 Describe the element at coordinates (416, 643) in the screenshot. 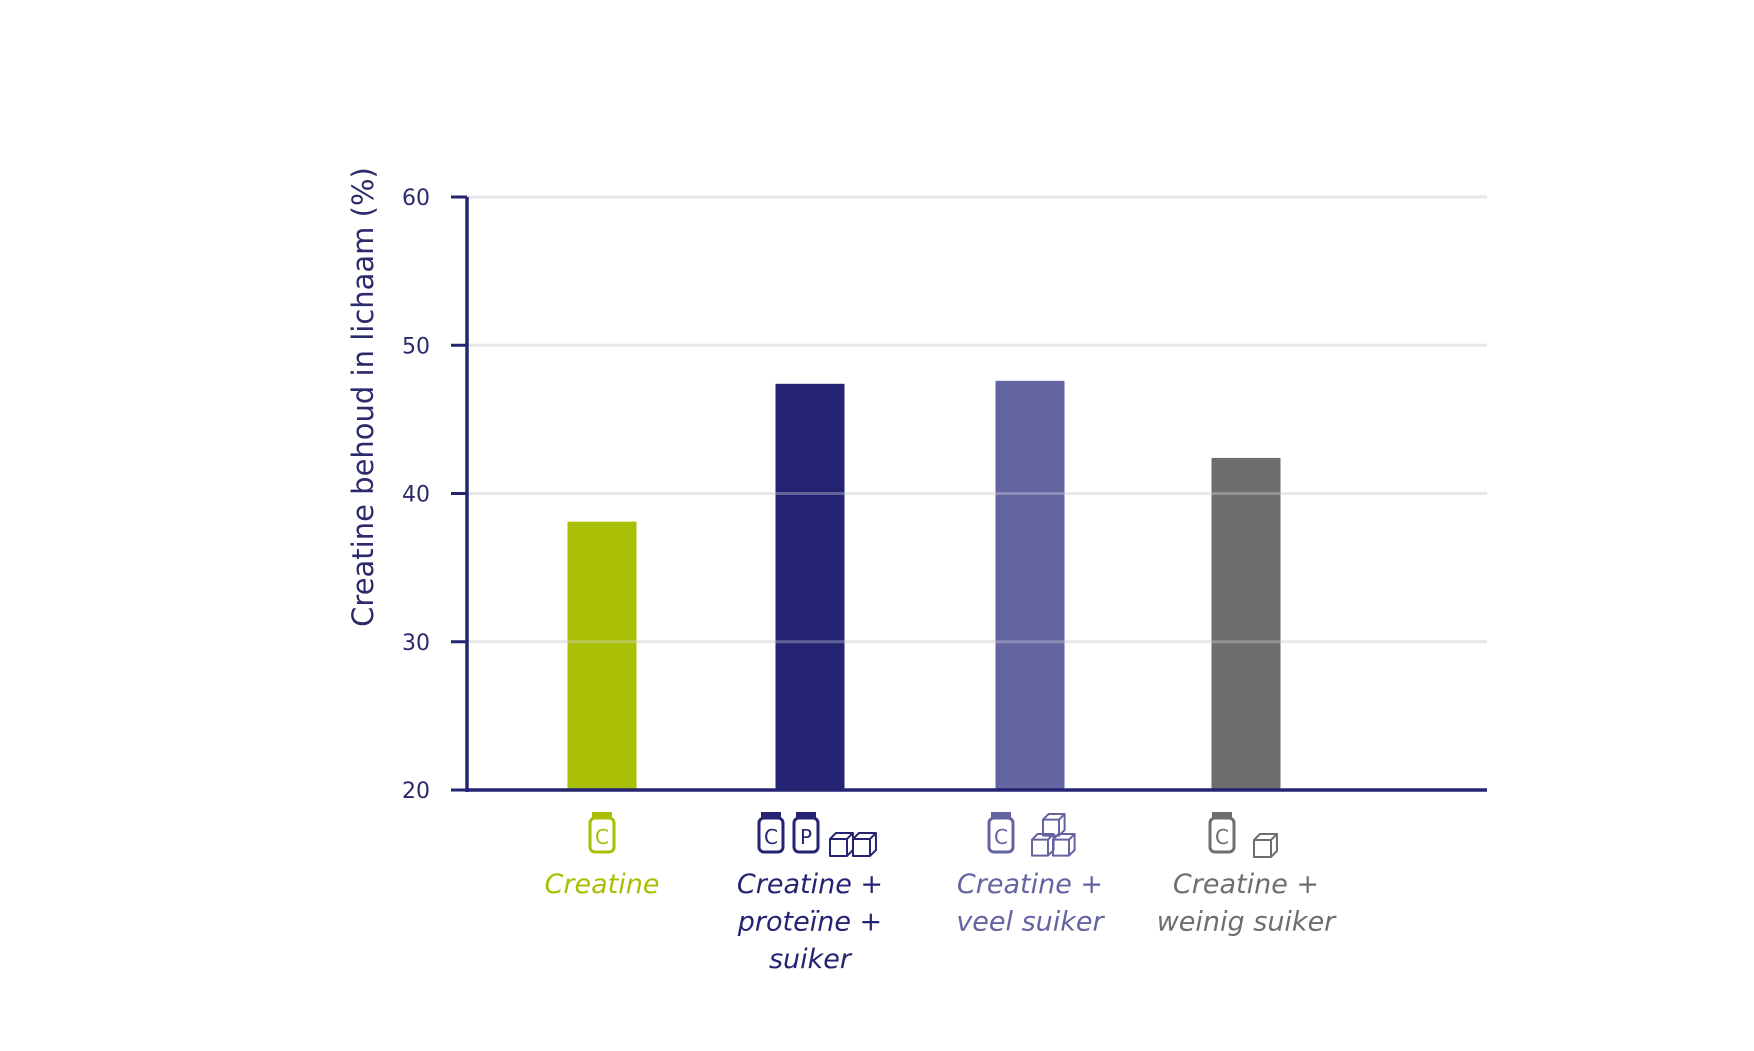

I see `y-tick-label-30: 30` at that location.